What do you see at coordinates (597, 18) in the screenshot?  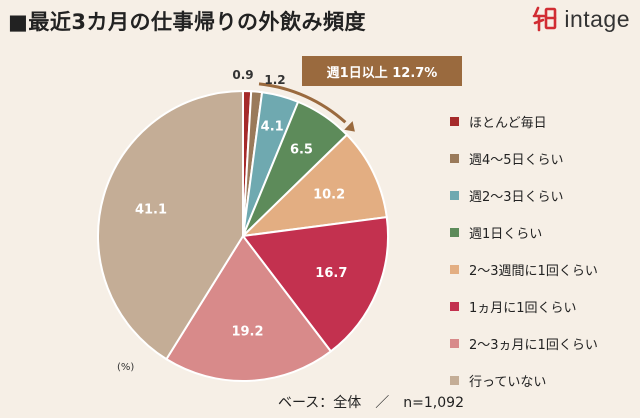 I see `logo-text: intage` at bounding box center [597, 18].